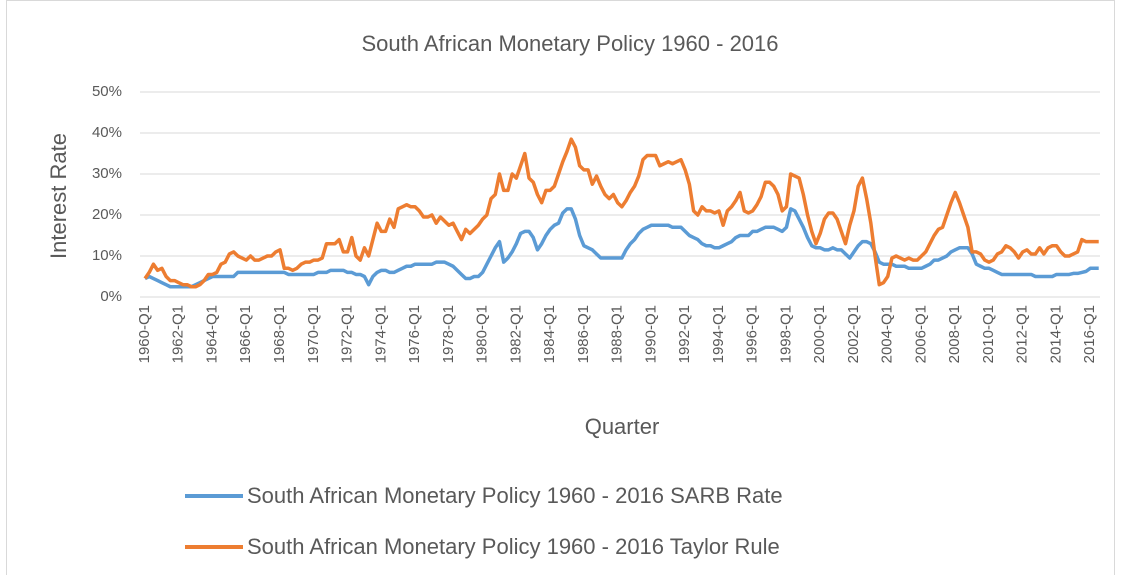 This screenshot has width=1121, height=575. What do you see at coordinates (718, 334) in the screenshot?
I see `x-tick-label: 1994-Q1` at bounding box center [718, 334].